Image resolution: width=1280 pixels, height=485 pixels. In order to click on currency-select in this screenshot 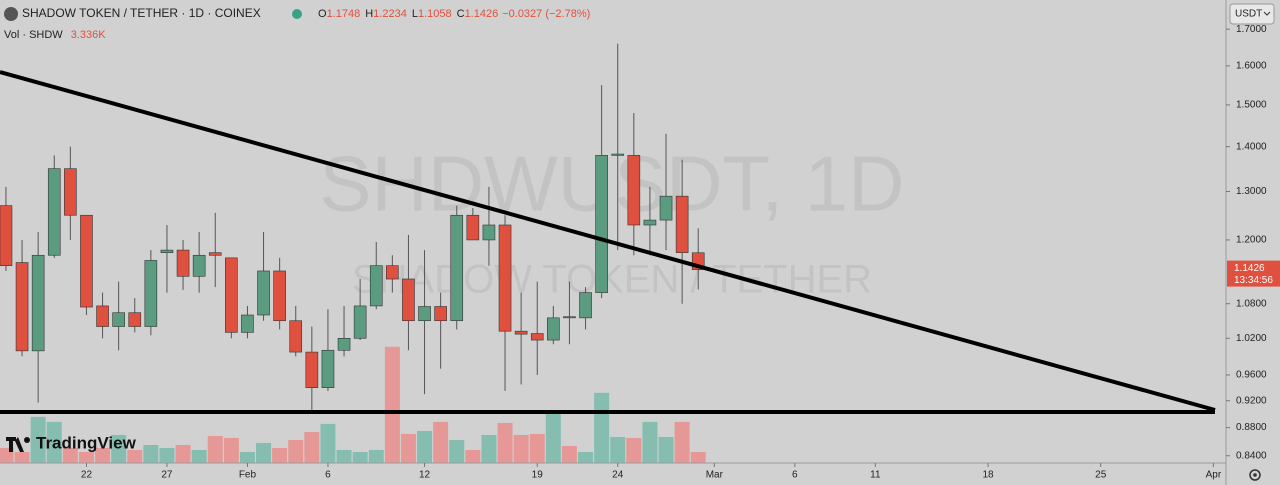, I will do `click(1252, 14)`.